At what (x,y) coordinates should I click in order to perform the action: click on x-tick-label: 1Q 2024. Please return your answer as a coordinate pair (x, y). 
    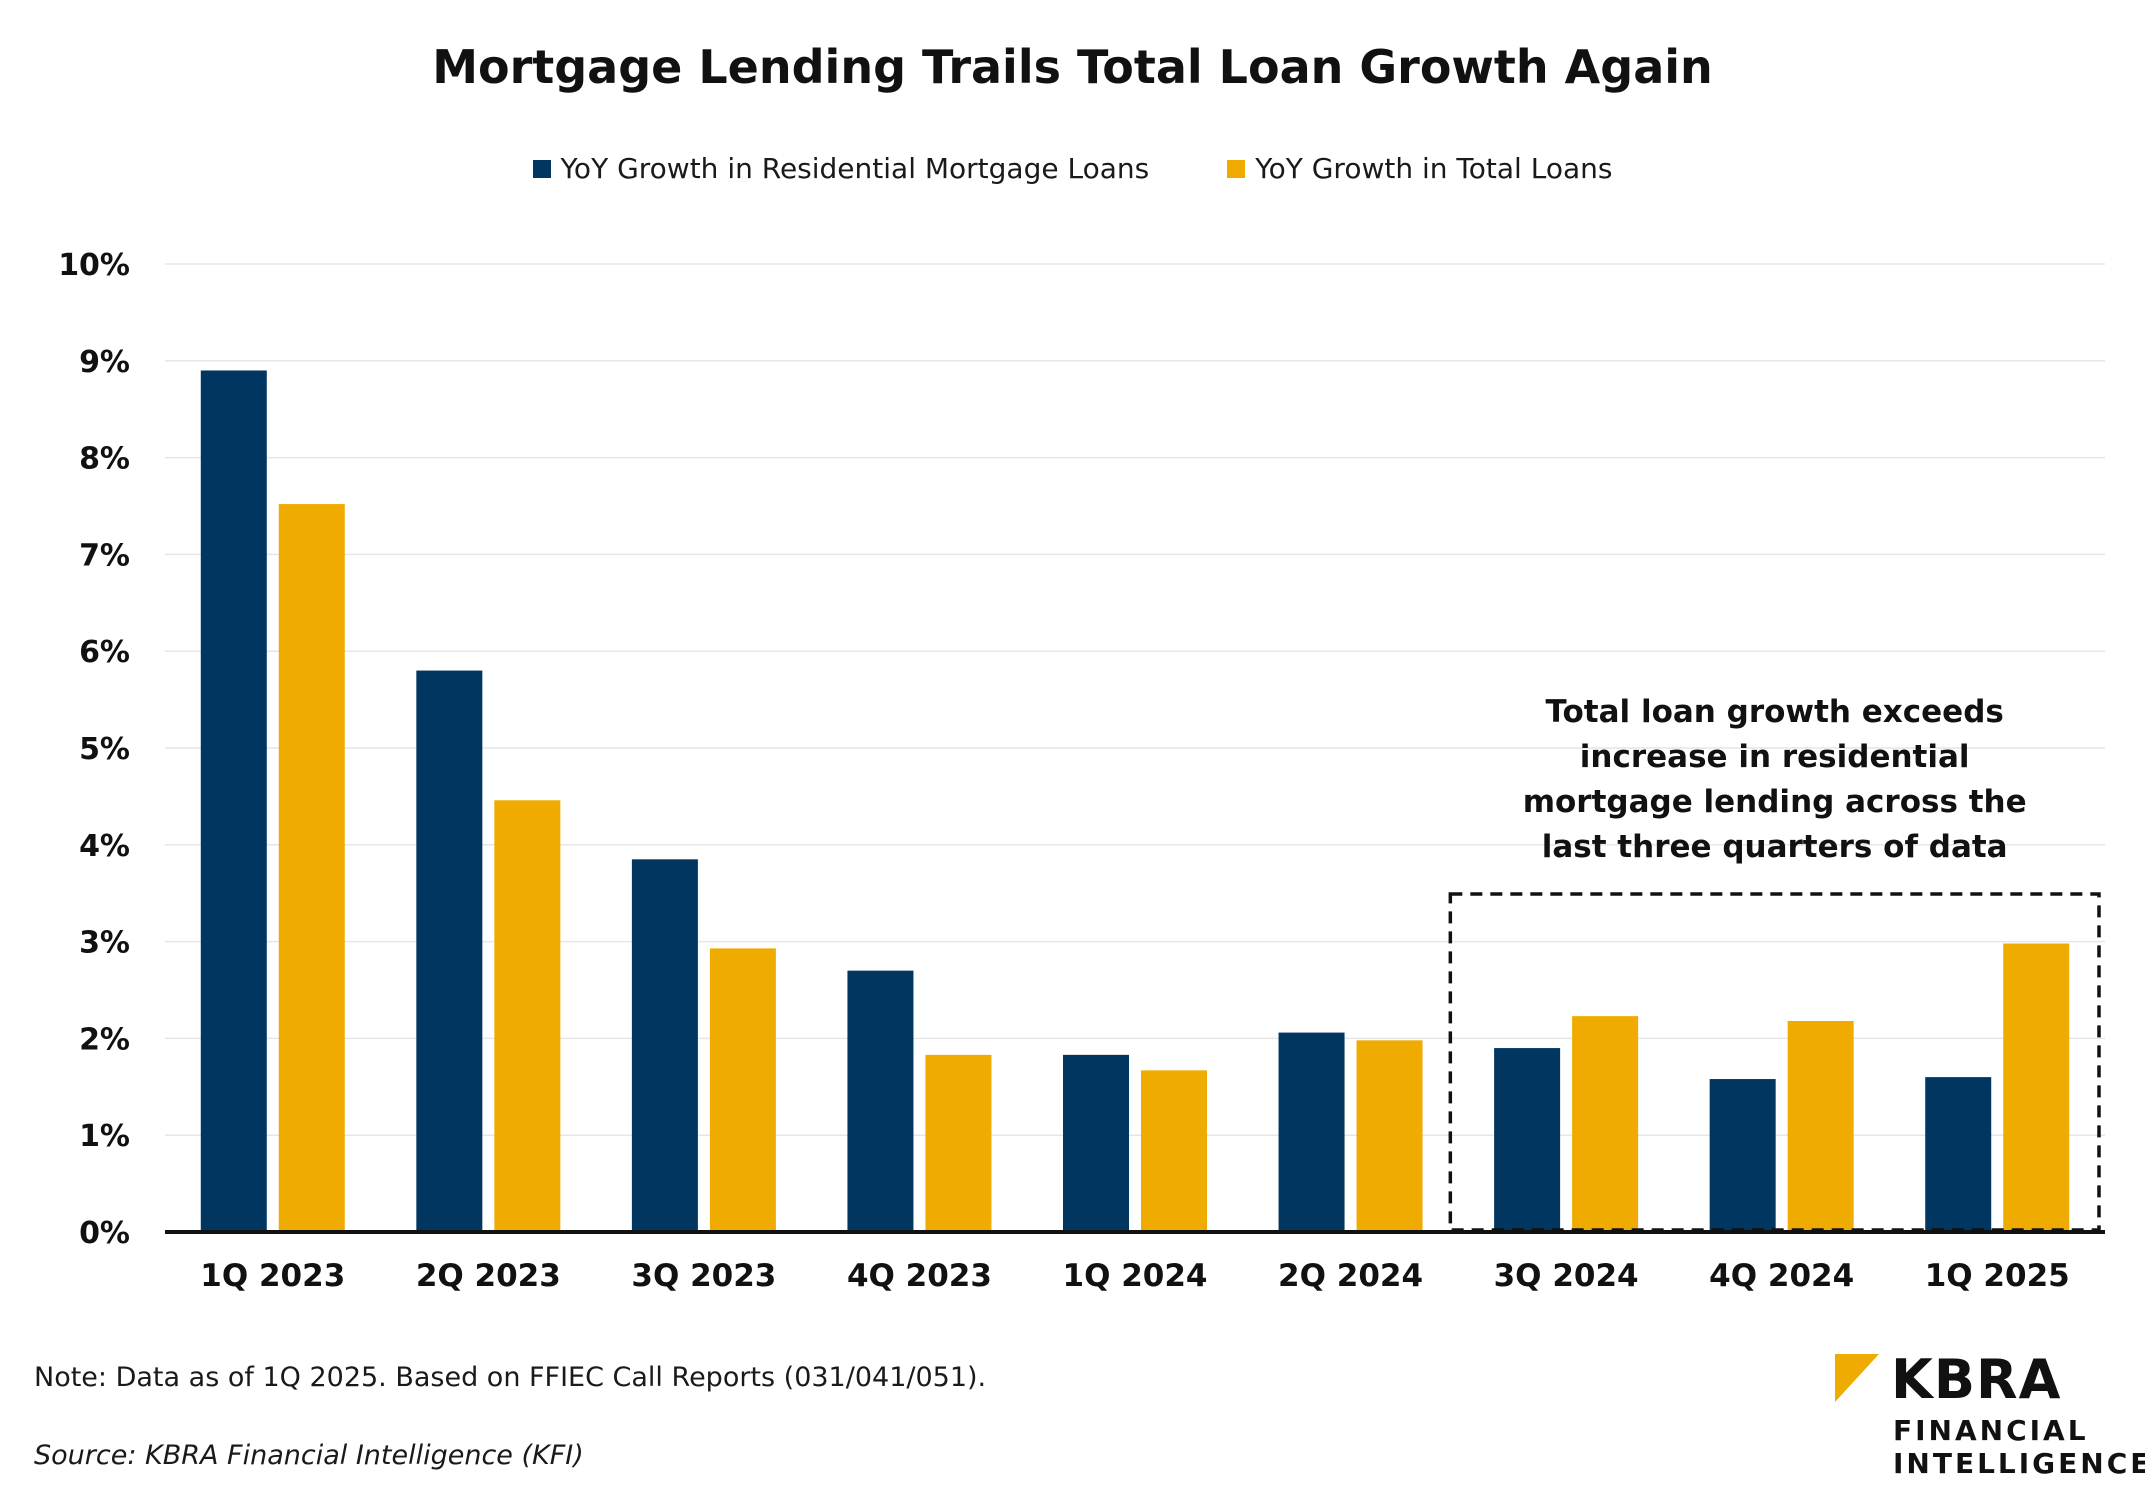
    Looking at the image, I should click on (1135, 1276).